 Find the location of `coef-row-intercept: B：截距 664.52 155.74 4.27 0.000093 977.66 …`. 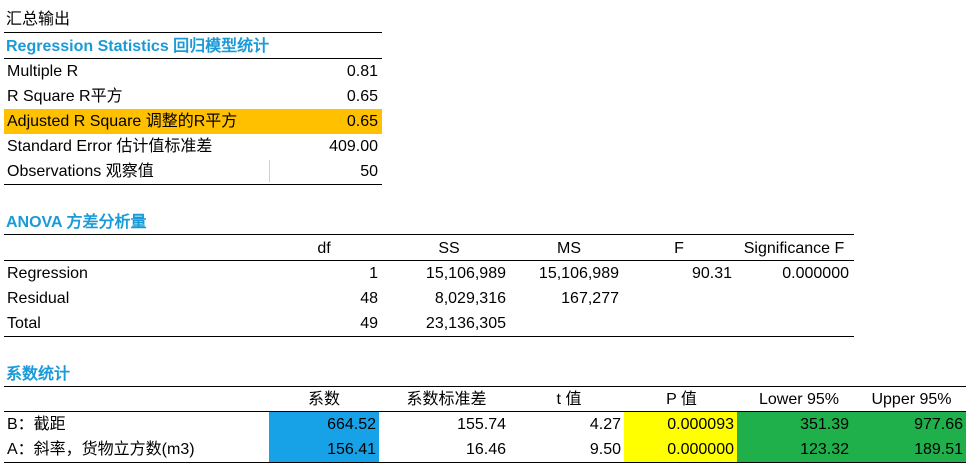

coef-row-intercept: B：截距 664.52 155.74 4.27 0.000093 977.66 … is located at coordinates (485, 424).